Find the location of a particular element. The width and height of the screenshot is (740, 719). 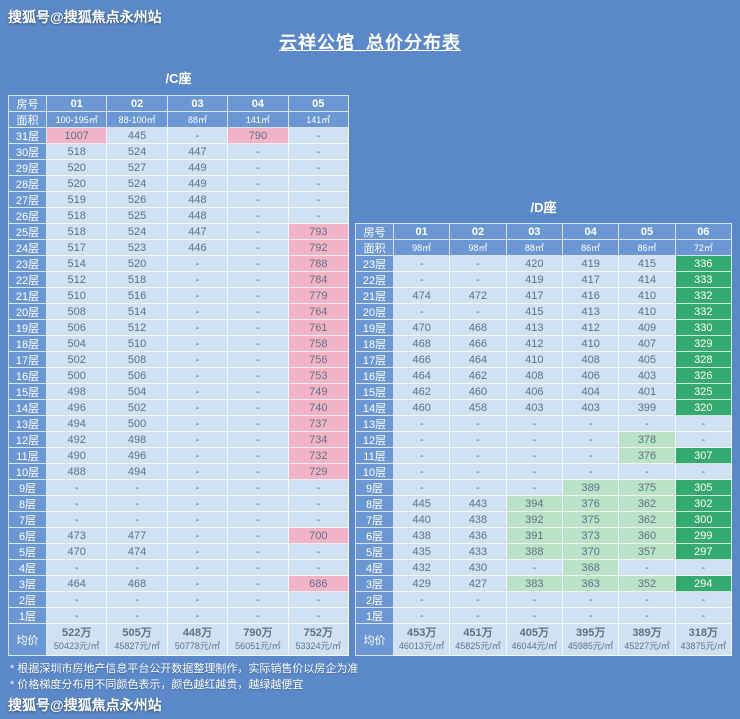

floor-label: 18层 is located at coordinates (375, 344).